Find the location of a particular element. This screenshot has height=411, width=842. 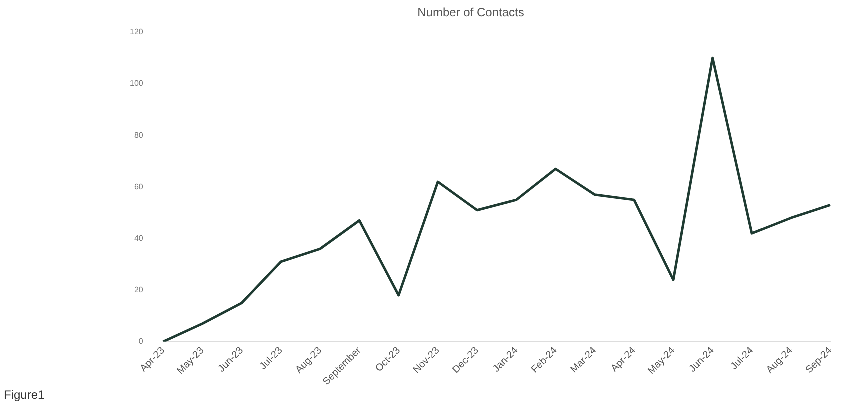

y-tick-label: 40 is located at coordinates (139, 238).